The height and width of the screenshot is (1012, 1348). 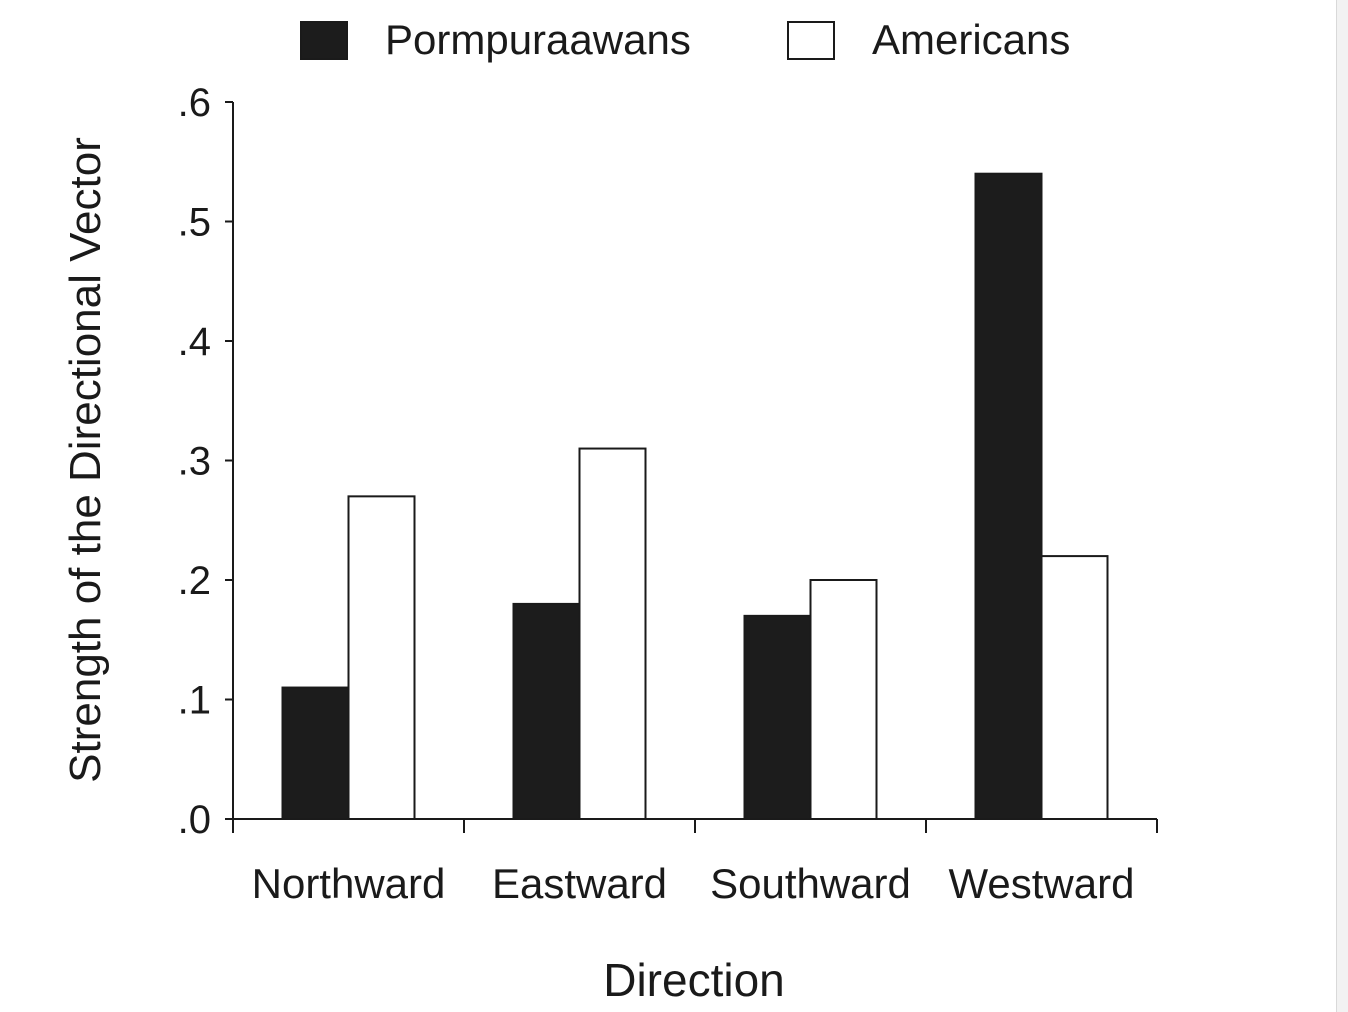 What do you see at coordinates (694, 980) in the screenshot?
I see `x-axis-label: Direction` at bounding box center [694, 980].